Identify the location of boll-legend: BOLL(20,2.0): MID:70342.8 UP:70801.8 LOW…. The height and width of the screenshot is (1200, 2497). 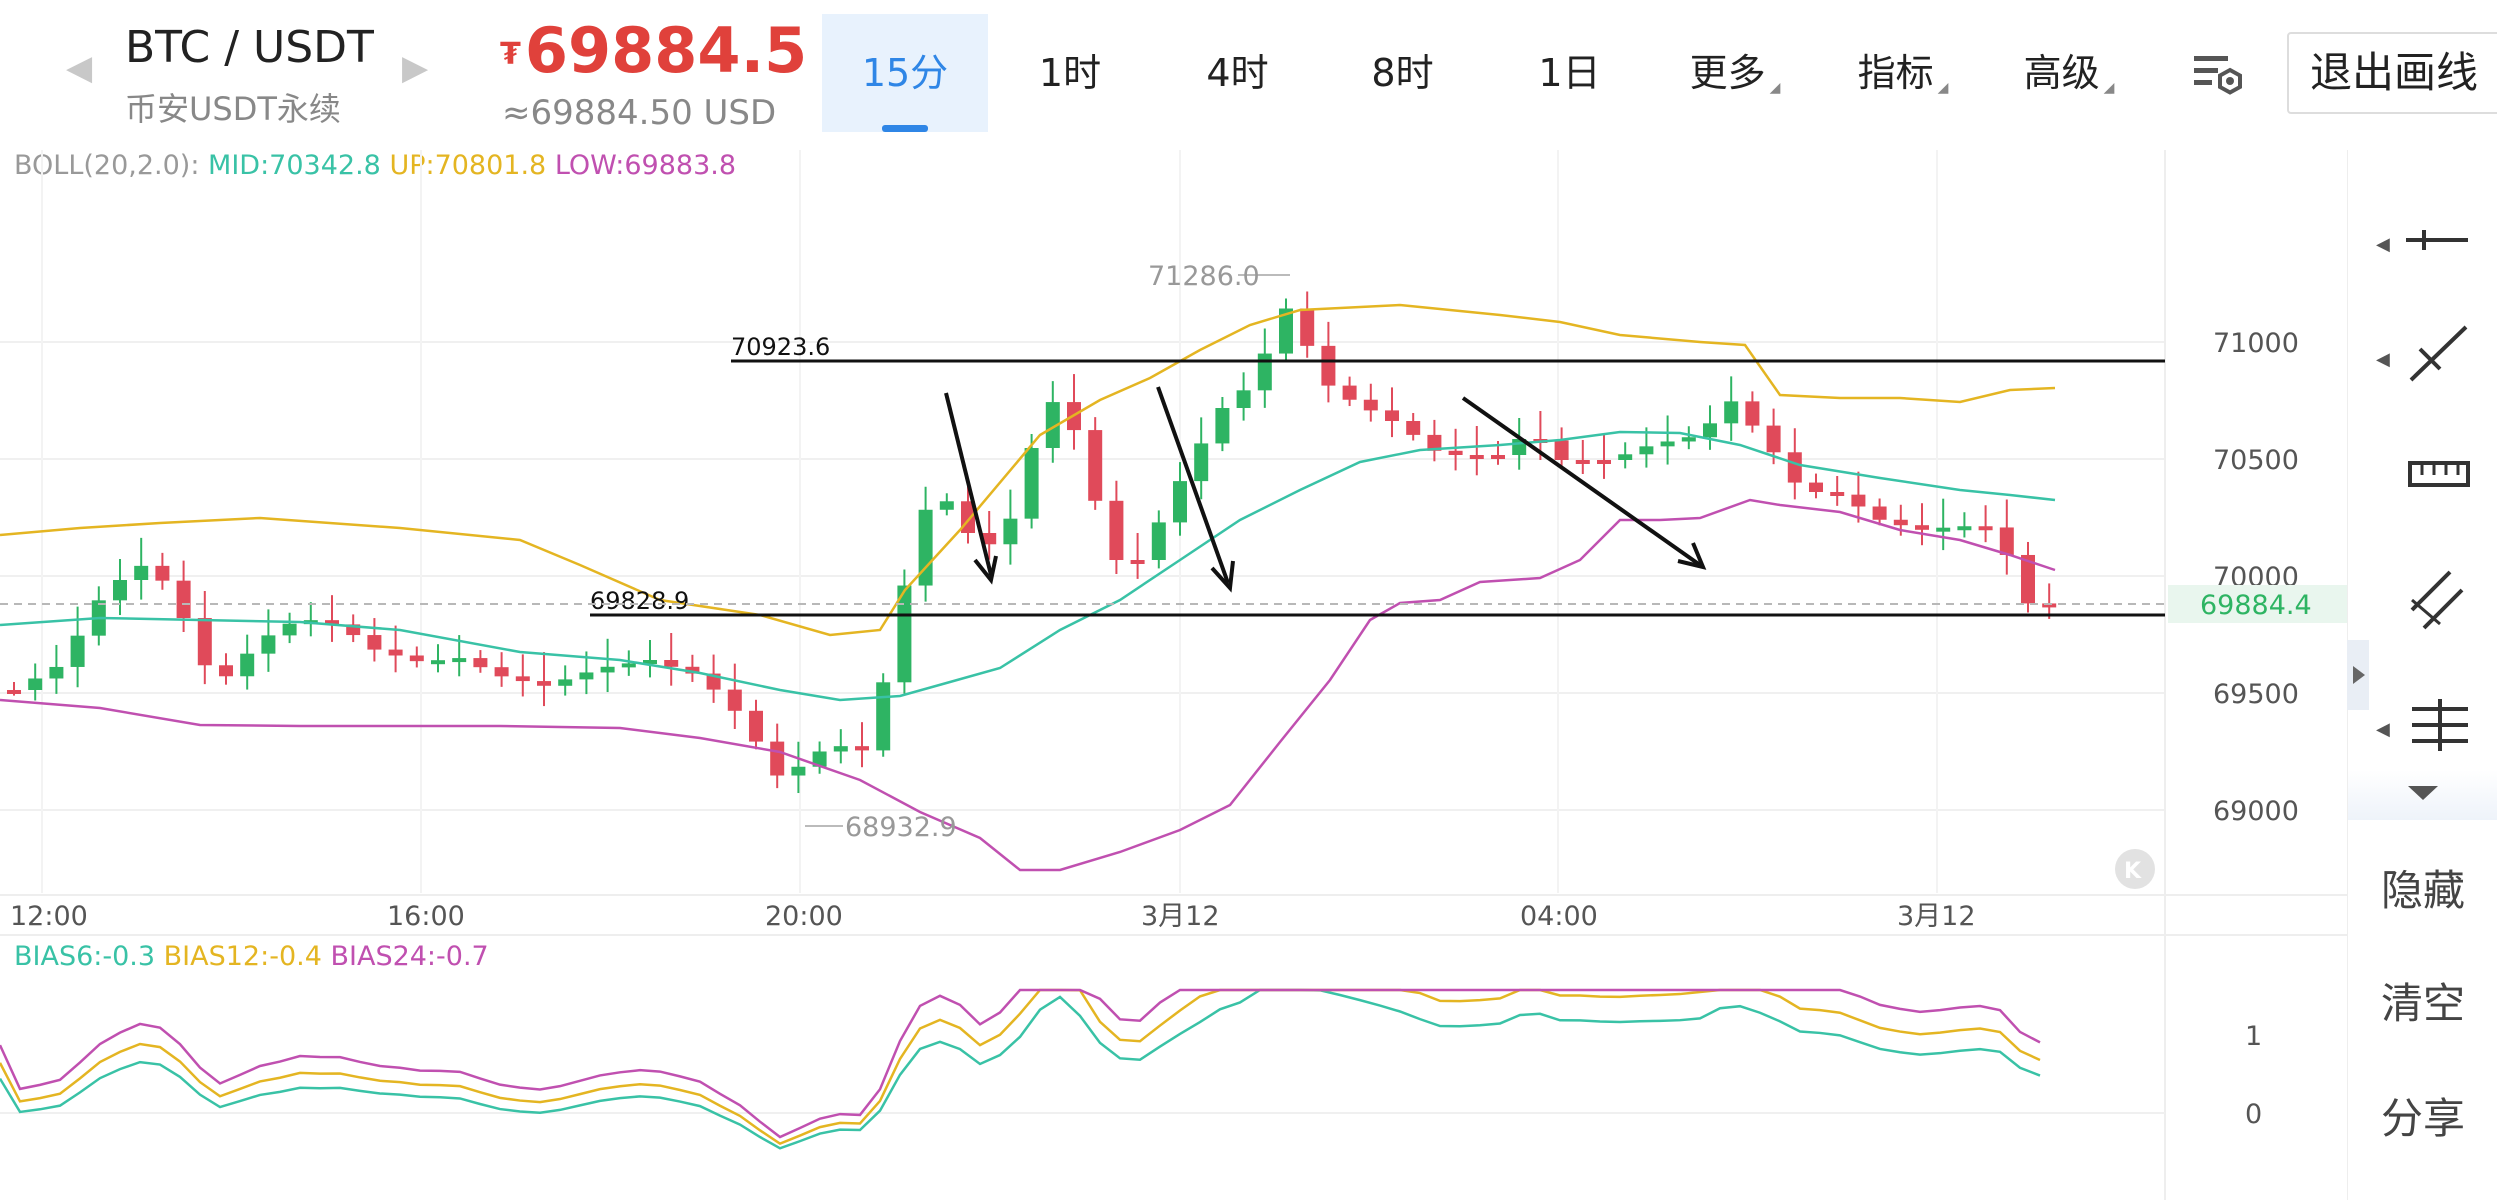
(375, 165).